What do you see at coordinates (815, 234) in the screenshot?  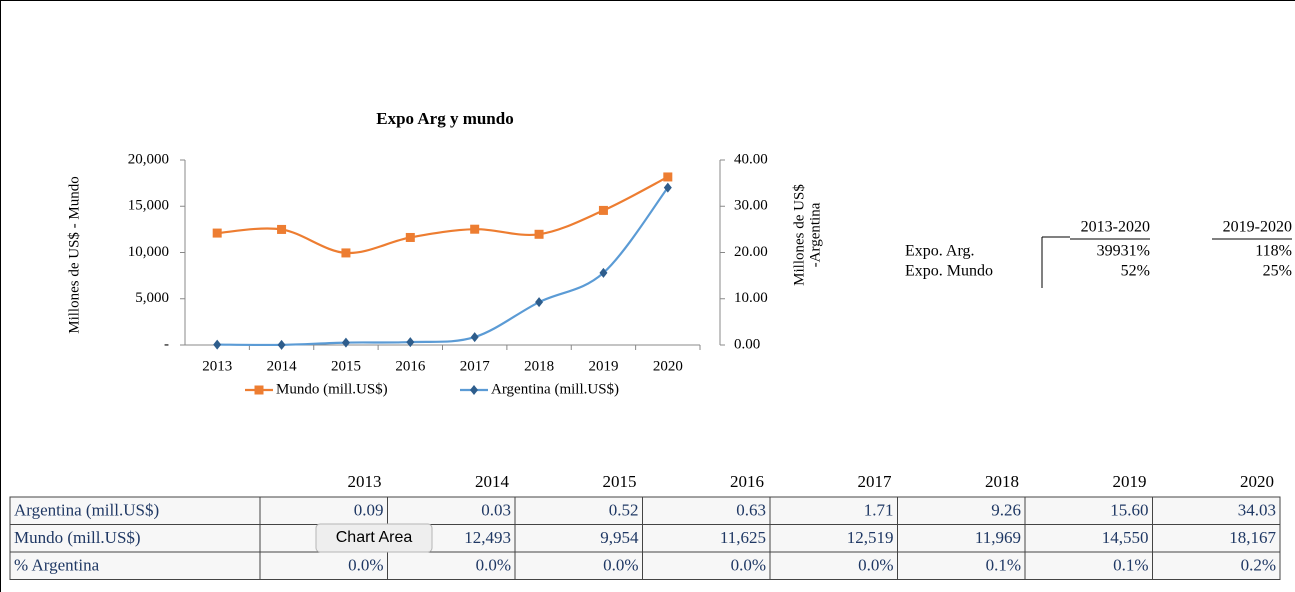 I see `y2-axis-label: -Argentina` at bounding box center [815, 234].